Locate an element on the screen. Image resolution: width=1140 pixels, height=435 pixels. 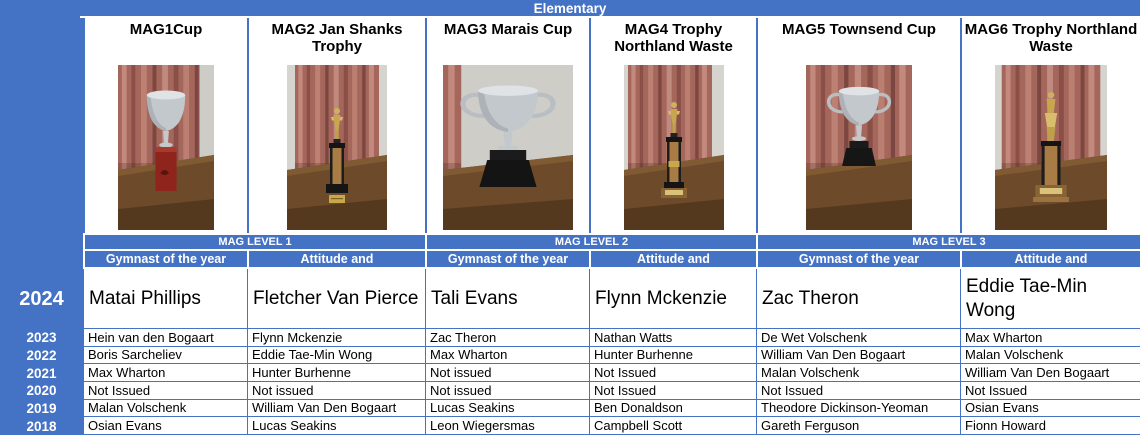
subheader-l2-attitude: Attitude and is located at coordinates (672, 260).